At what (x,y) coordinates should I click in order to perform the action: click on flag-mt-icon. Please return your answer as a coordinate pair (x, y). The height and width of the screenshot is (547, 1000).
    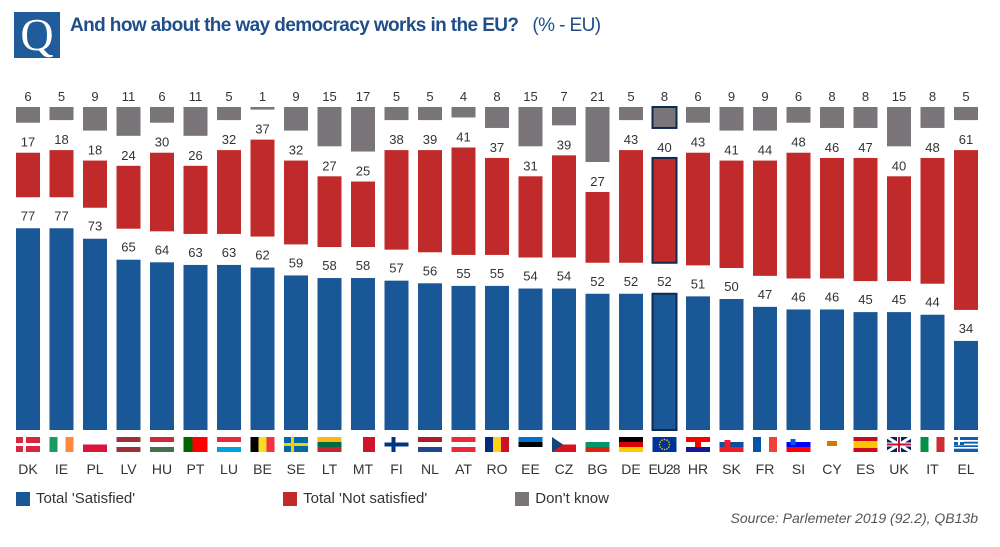
    Looking at the image, I should click on (363, 444).